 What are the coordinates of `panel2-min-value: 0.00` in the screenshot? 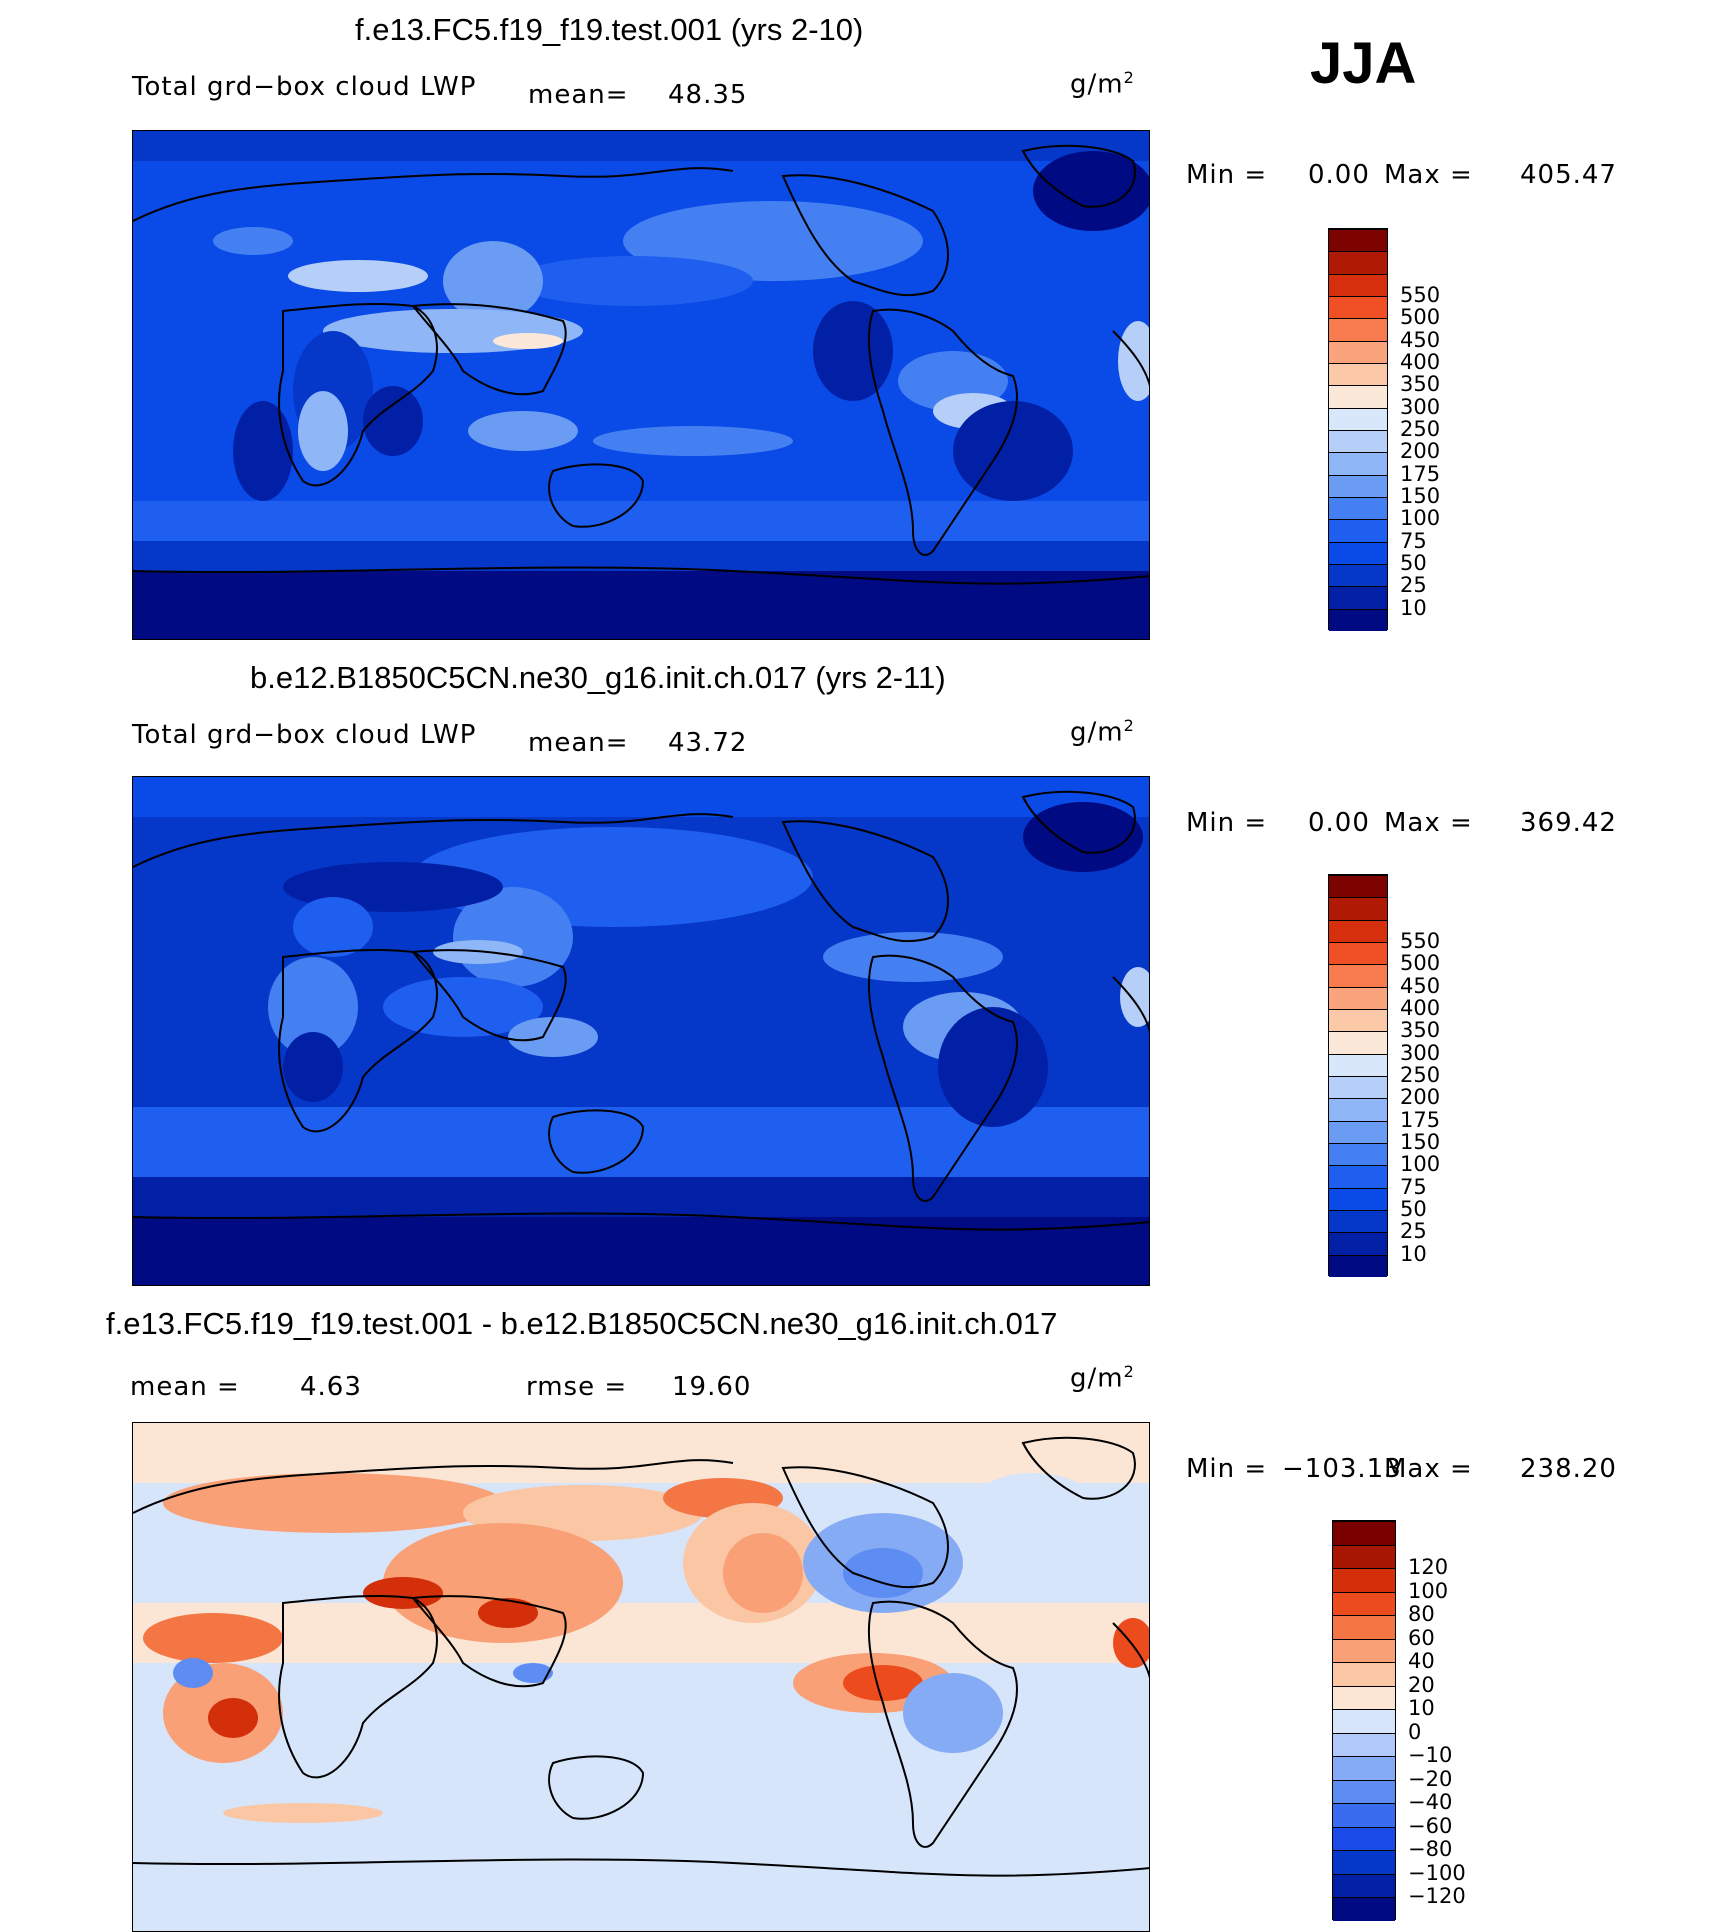 It's located at (1339, 823).